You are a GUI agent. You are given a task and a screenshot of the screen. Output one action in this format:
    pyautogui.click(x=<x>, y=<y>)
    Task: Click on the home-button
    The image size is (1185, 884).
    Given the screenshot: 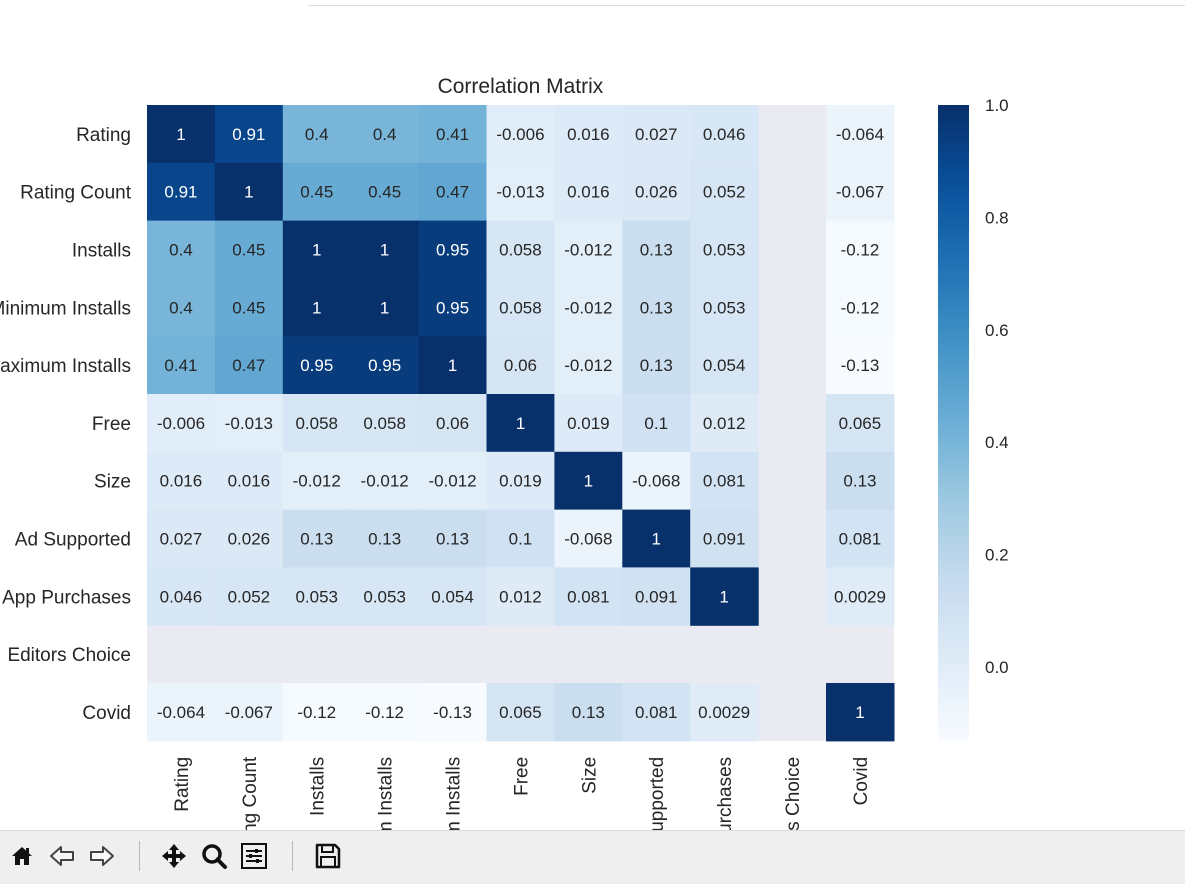 What is the action you would take?
    pyautogui.click(x=22, y=856)
    